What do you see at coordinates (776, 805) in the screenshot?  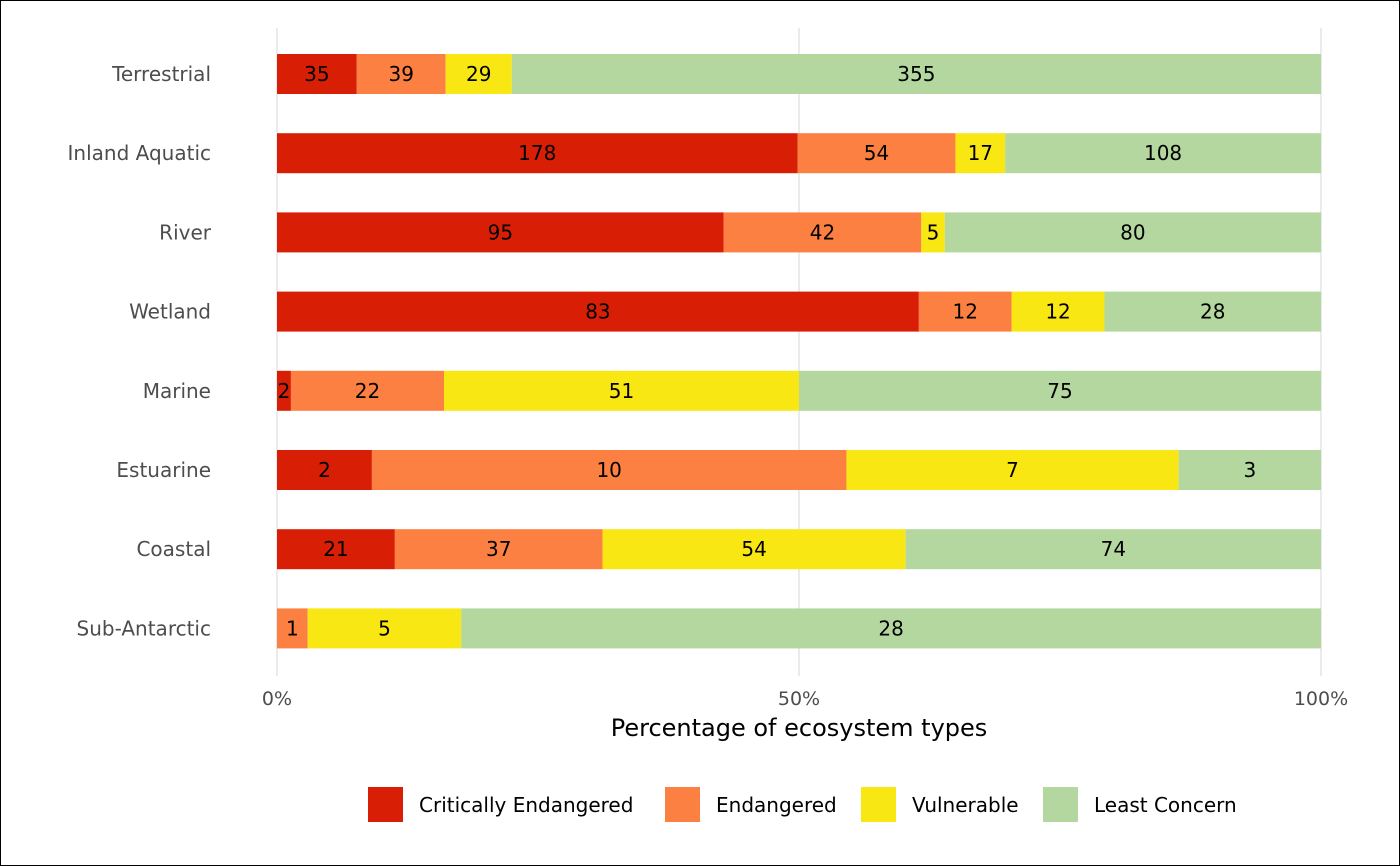 I see `legend-label: Endangered` at bounding box center [776, 805].